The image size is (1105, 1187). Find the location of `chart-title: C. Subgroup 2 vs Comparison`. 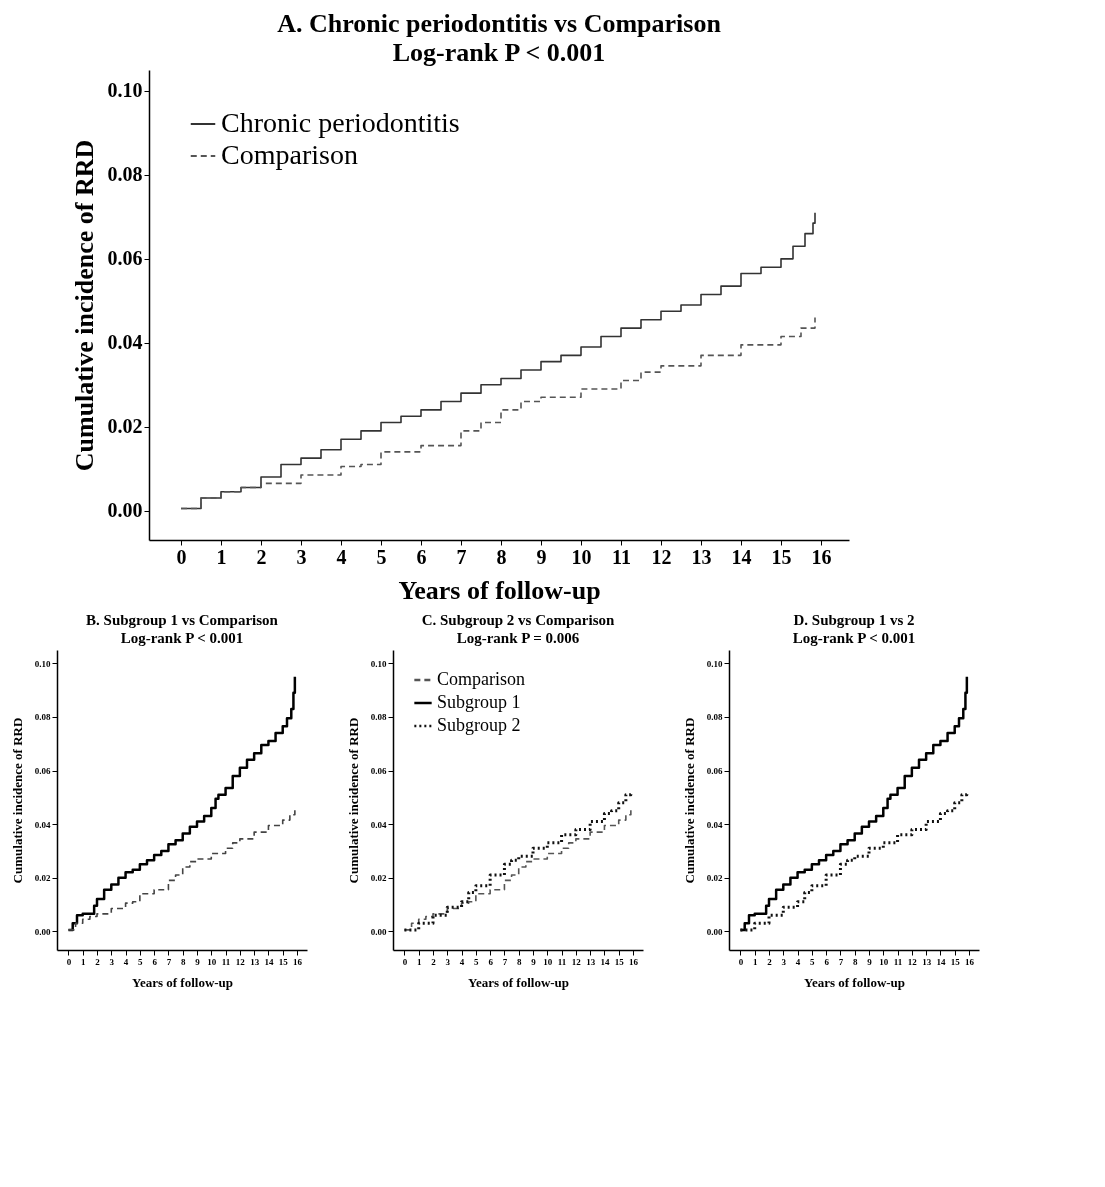

chart-title: C. Subgroup 2 vs Comparison is located at coordinates (518, 620).